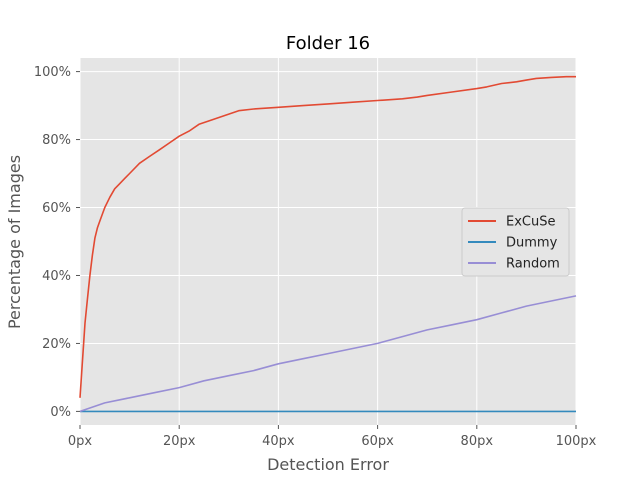  Describe the element at coordinates (56, 344) in the screenshot. I see `y-tick-label: 20%` at that location.